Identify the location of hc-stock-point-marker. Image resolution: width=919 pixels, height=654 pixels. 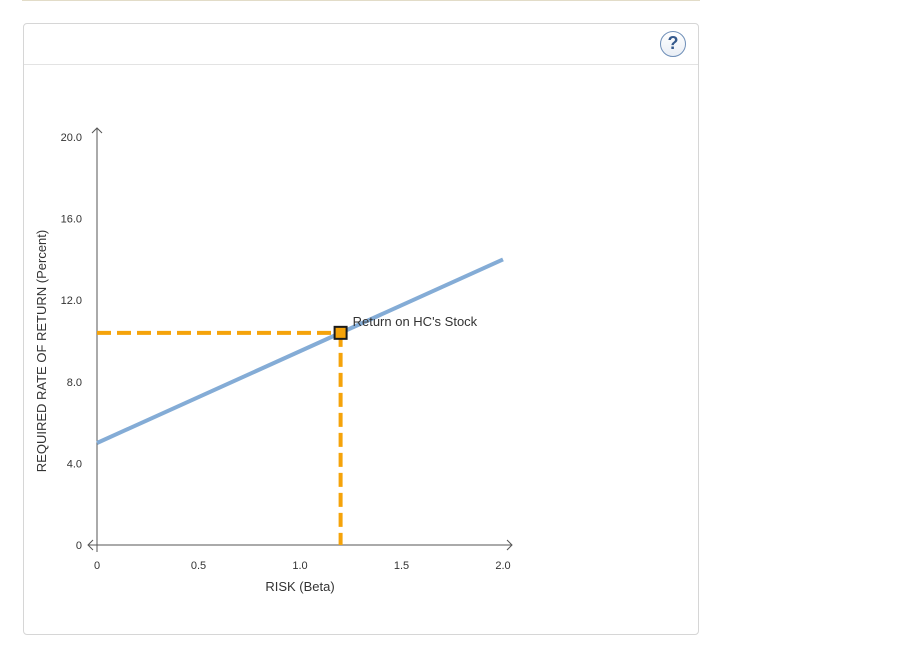
(340, 332).